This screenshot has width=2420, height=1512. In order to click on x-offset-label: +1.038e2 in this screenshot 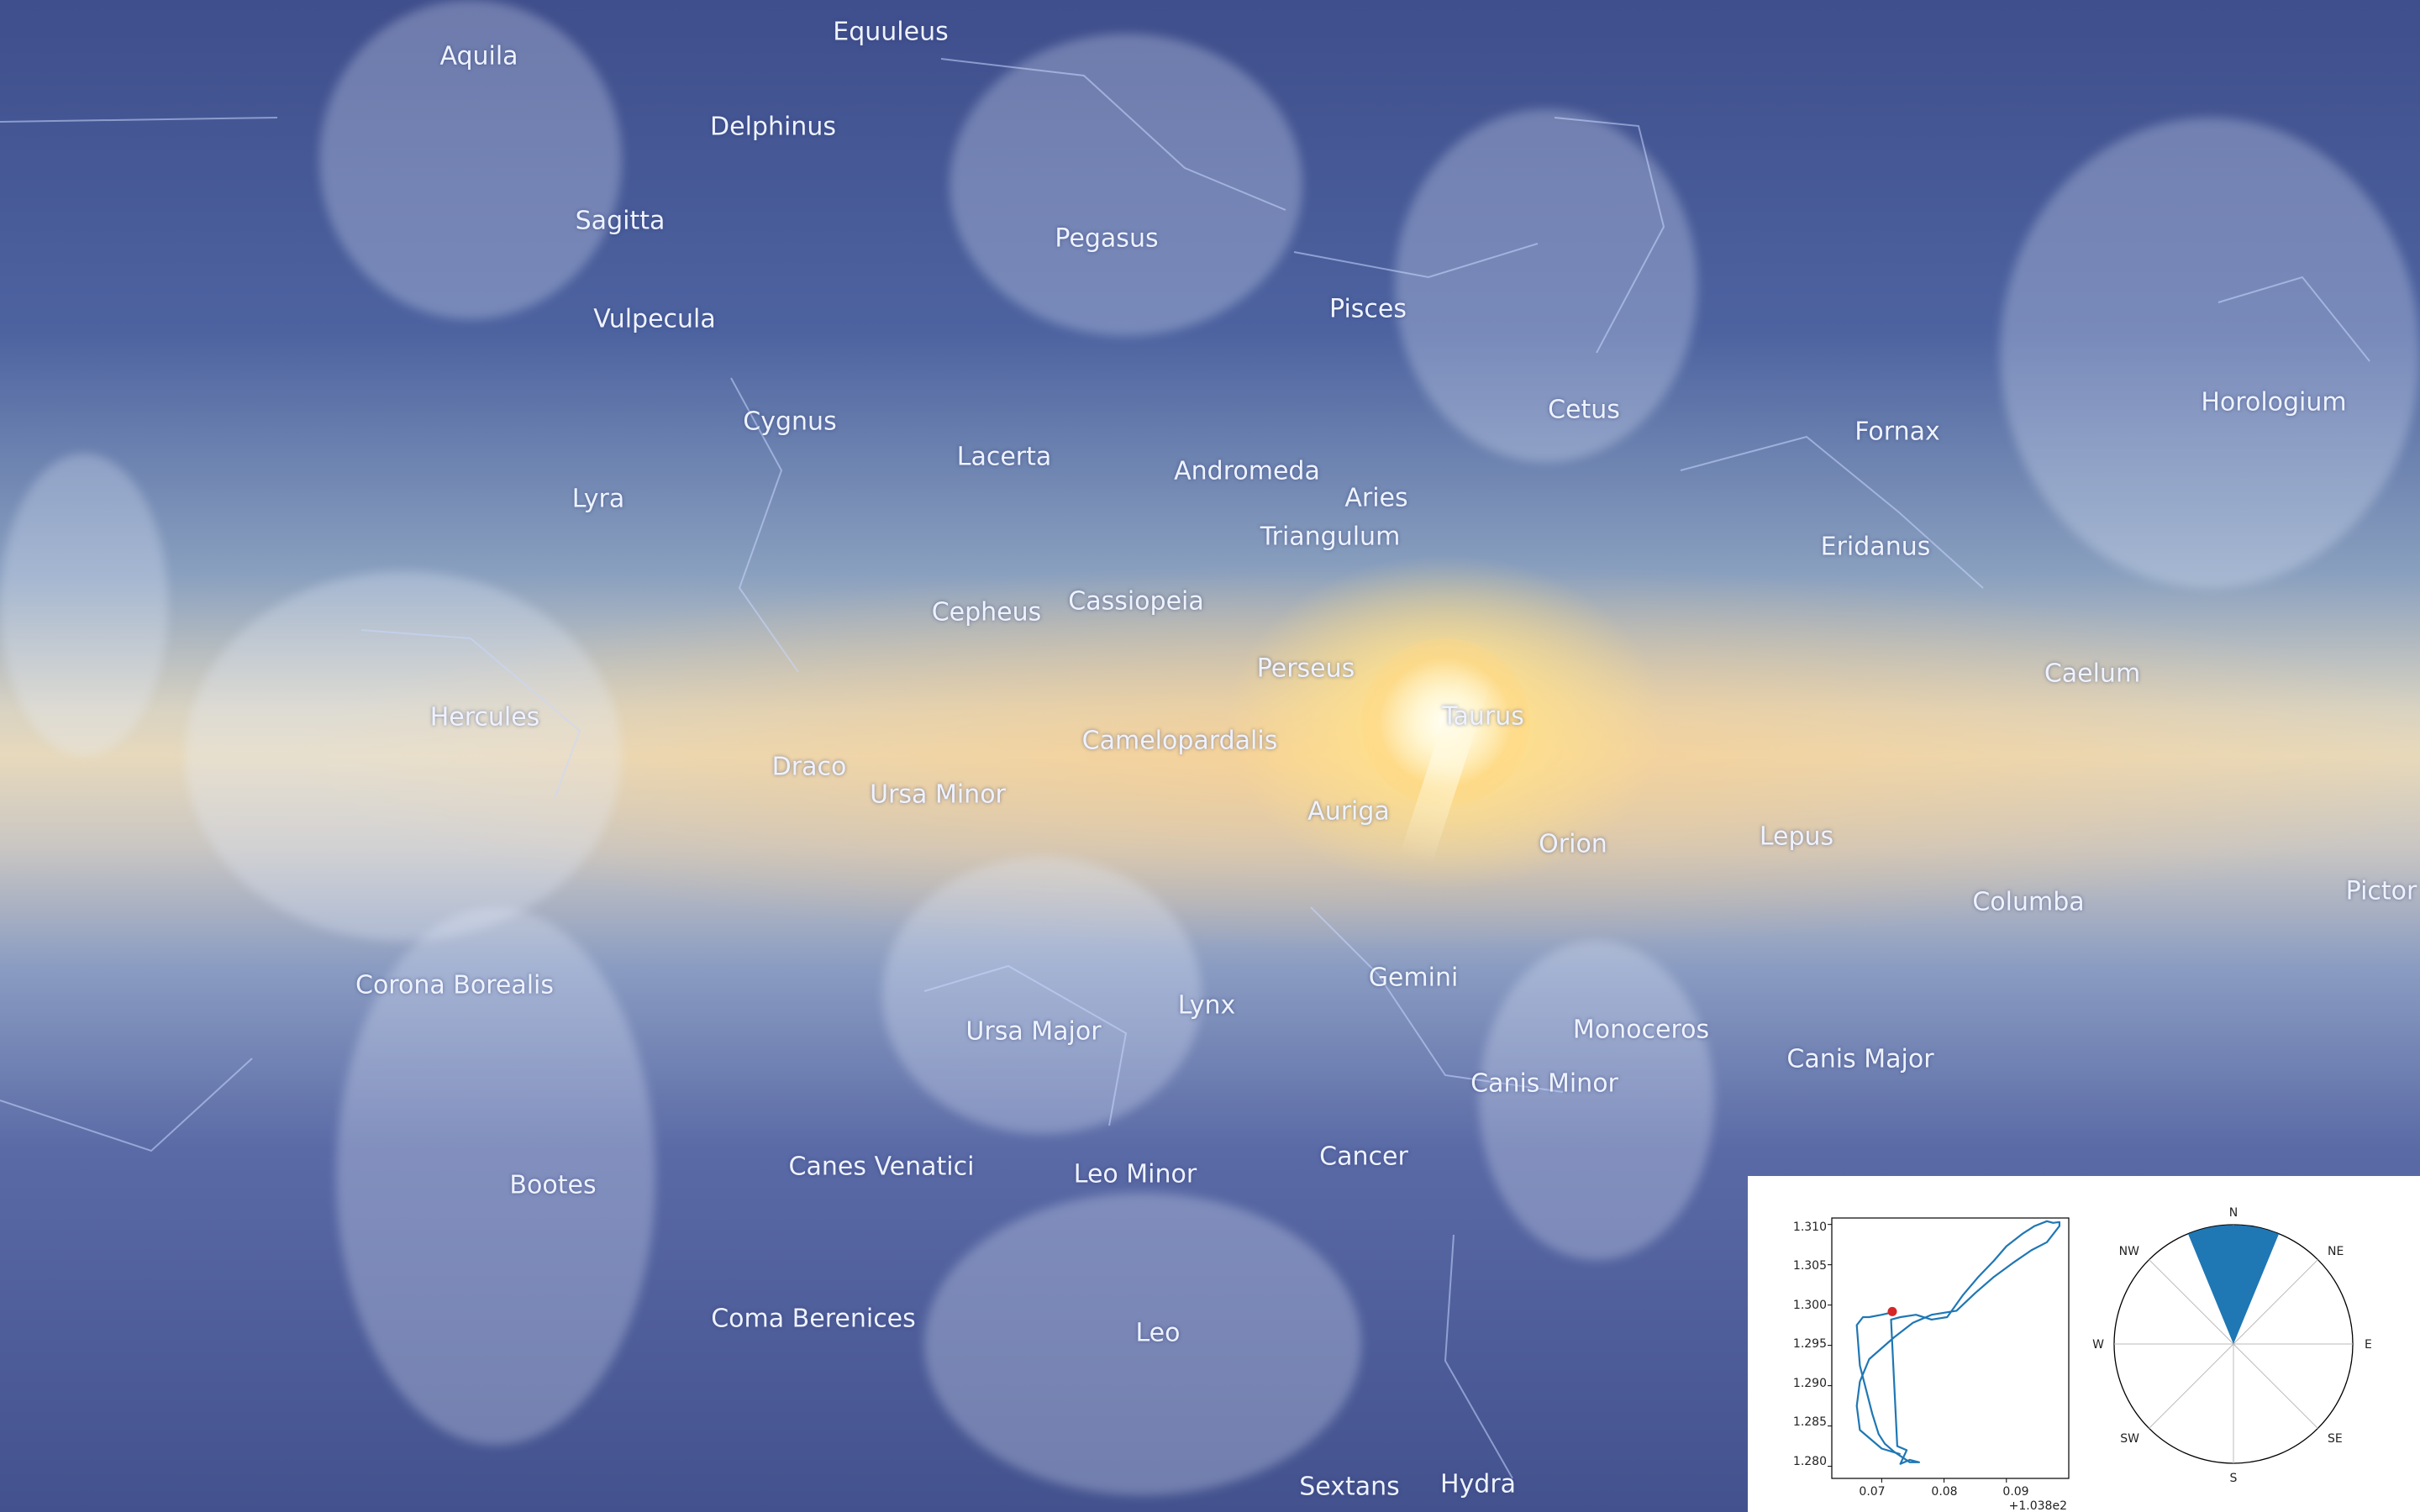, I will do `click(2038, 1505)`.